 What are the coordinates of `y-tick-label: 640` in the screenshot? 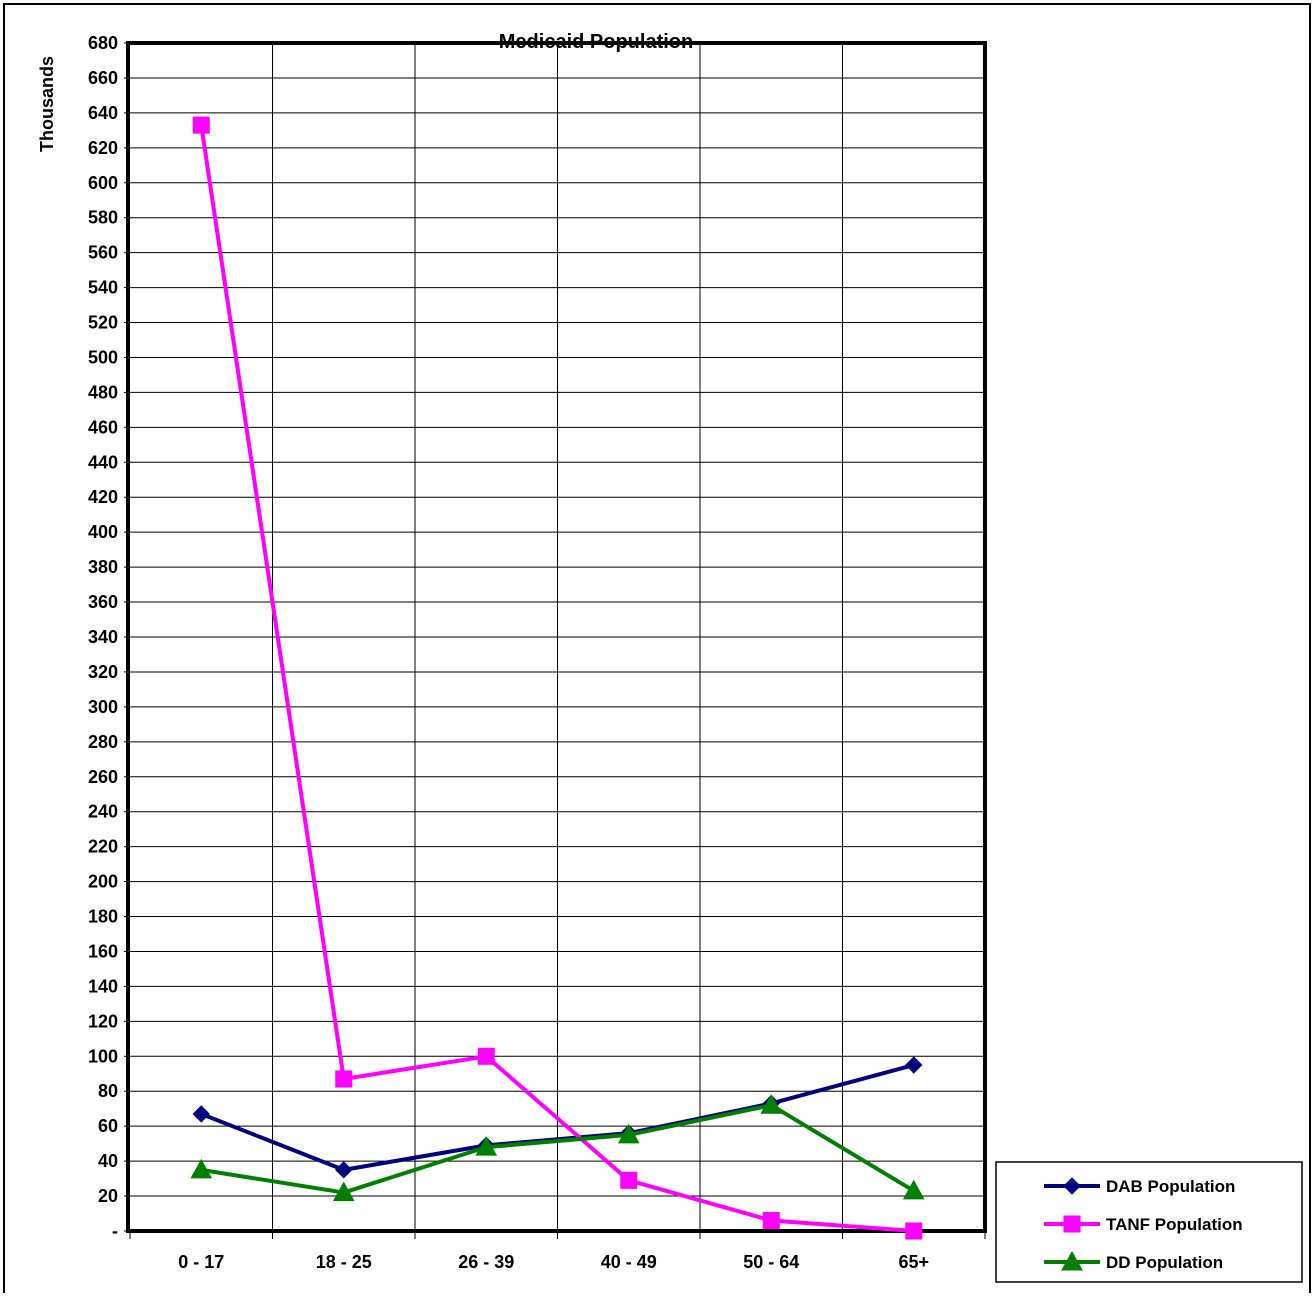 It's located at (103, 113).